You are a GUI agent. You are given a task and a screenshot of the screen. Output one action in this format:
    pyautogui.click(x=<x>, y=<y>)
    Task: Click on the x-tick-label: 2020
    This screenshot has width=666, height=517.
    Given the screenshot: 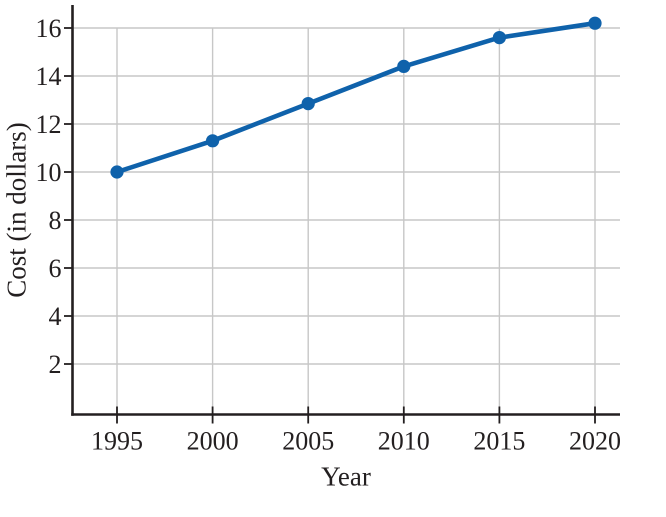 What is the action you would take?
    pyautogui.click(x=595, y=441)
    